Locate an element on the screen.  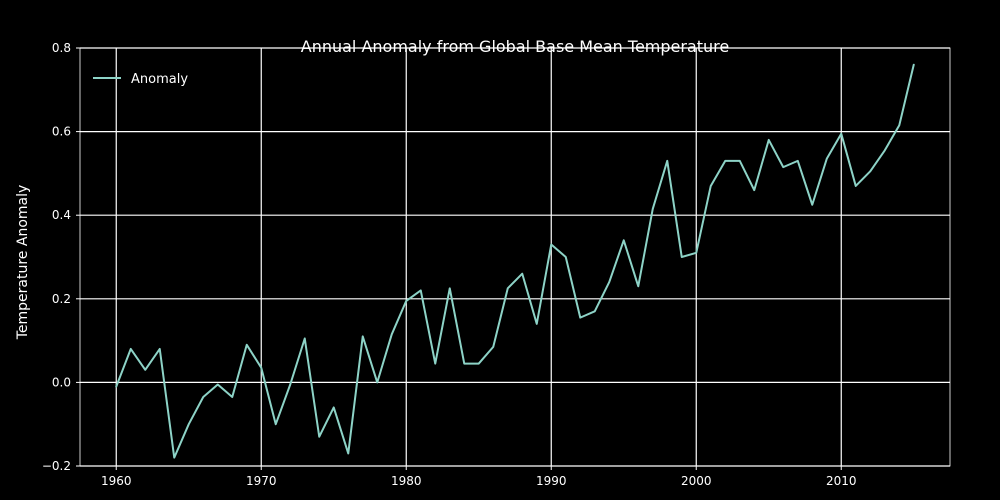
x-tick-label-1990: 1990 is located at coordinates (551, 481).